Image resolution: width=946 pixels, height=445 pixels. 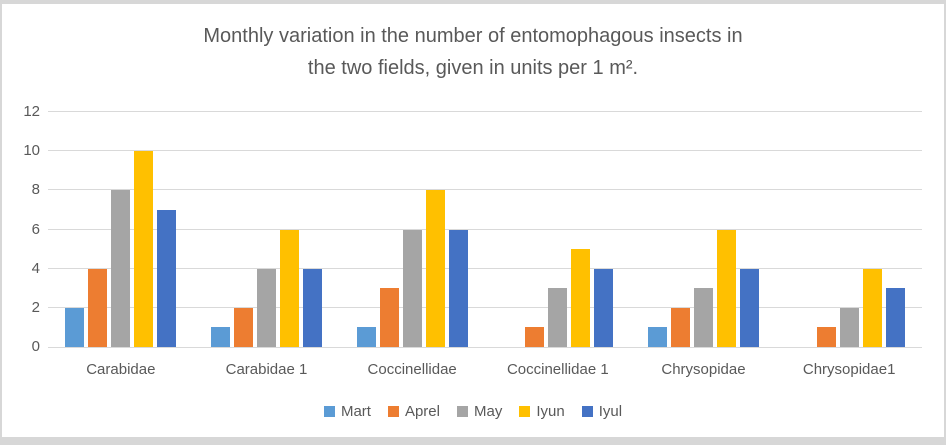 I want to click on legend-item-iyun: Iyun, so click(x=542, y=411).